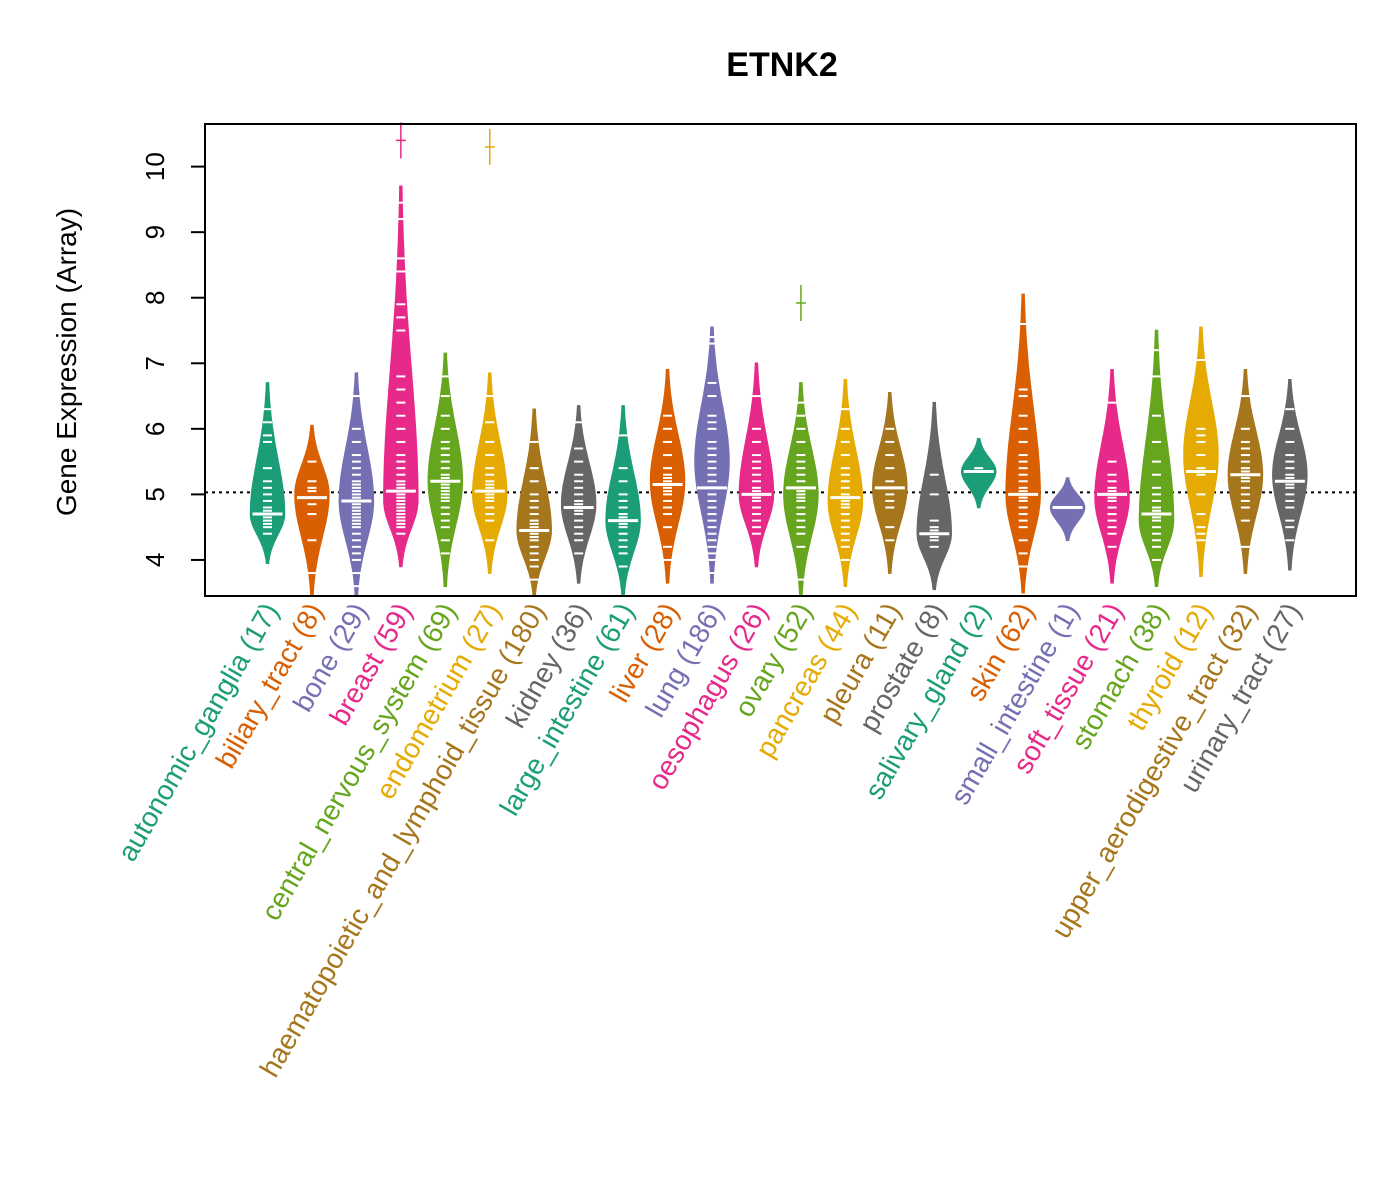 This screenshot has width=1400, height=1200. I want to click on violin-kidney, so click(578, 494).